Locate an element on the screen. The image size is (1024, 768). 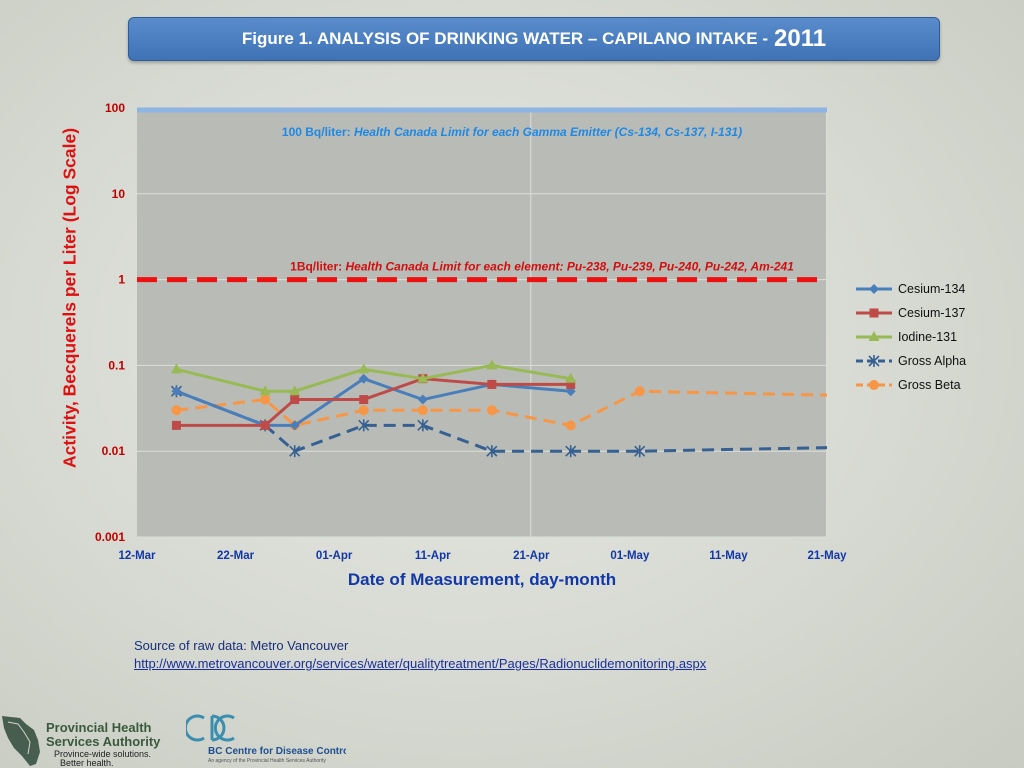
legend-item-cesium-134: Cesium-134 is located at coordinates (910, 289).